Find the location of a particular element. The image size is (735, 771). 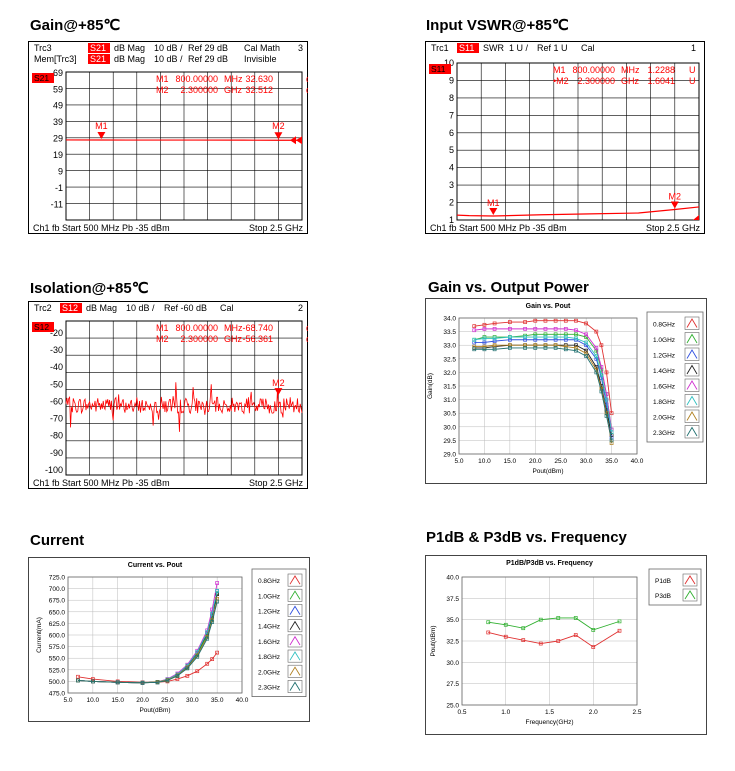

header-field: 3 is located at coordinates (300, 48).